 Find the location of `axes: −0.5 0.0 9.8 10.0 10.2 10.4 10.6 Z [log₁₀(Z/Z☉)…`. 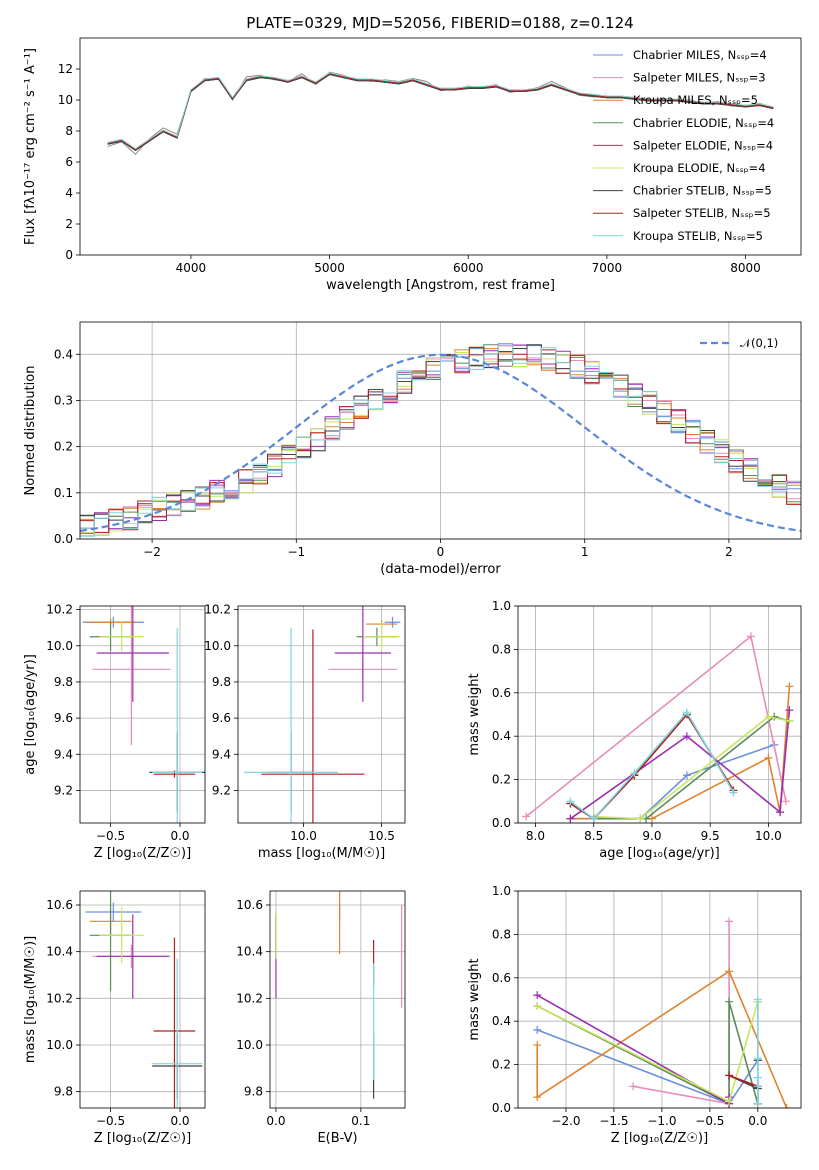

axes: −0.5 0.0 9.8 10.0 10.2 10.4 10.6 Z [log₁₀(Z/Z☉)… is located at coordinates (114, 1018).